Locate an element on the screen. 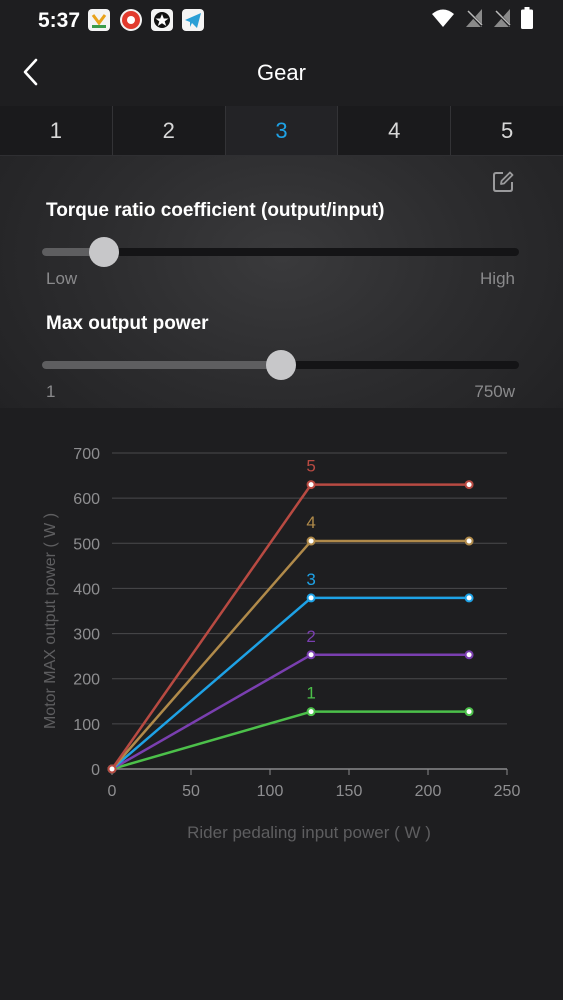 Image resolution: width=563 pixels, height=1000 pixels. edit-button is located at coordinates (503, 182).